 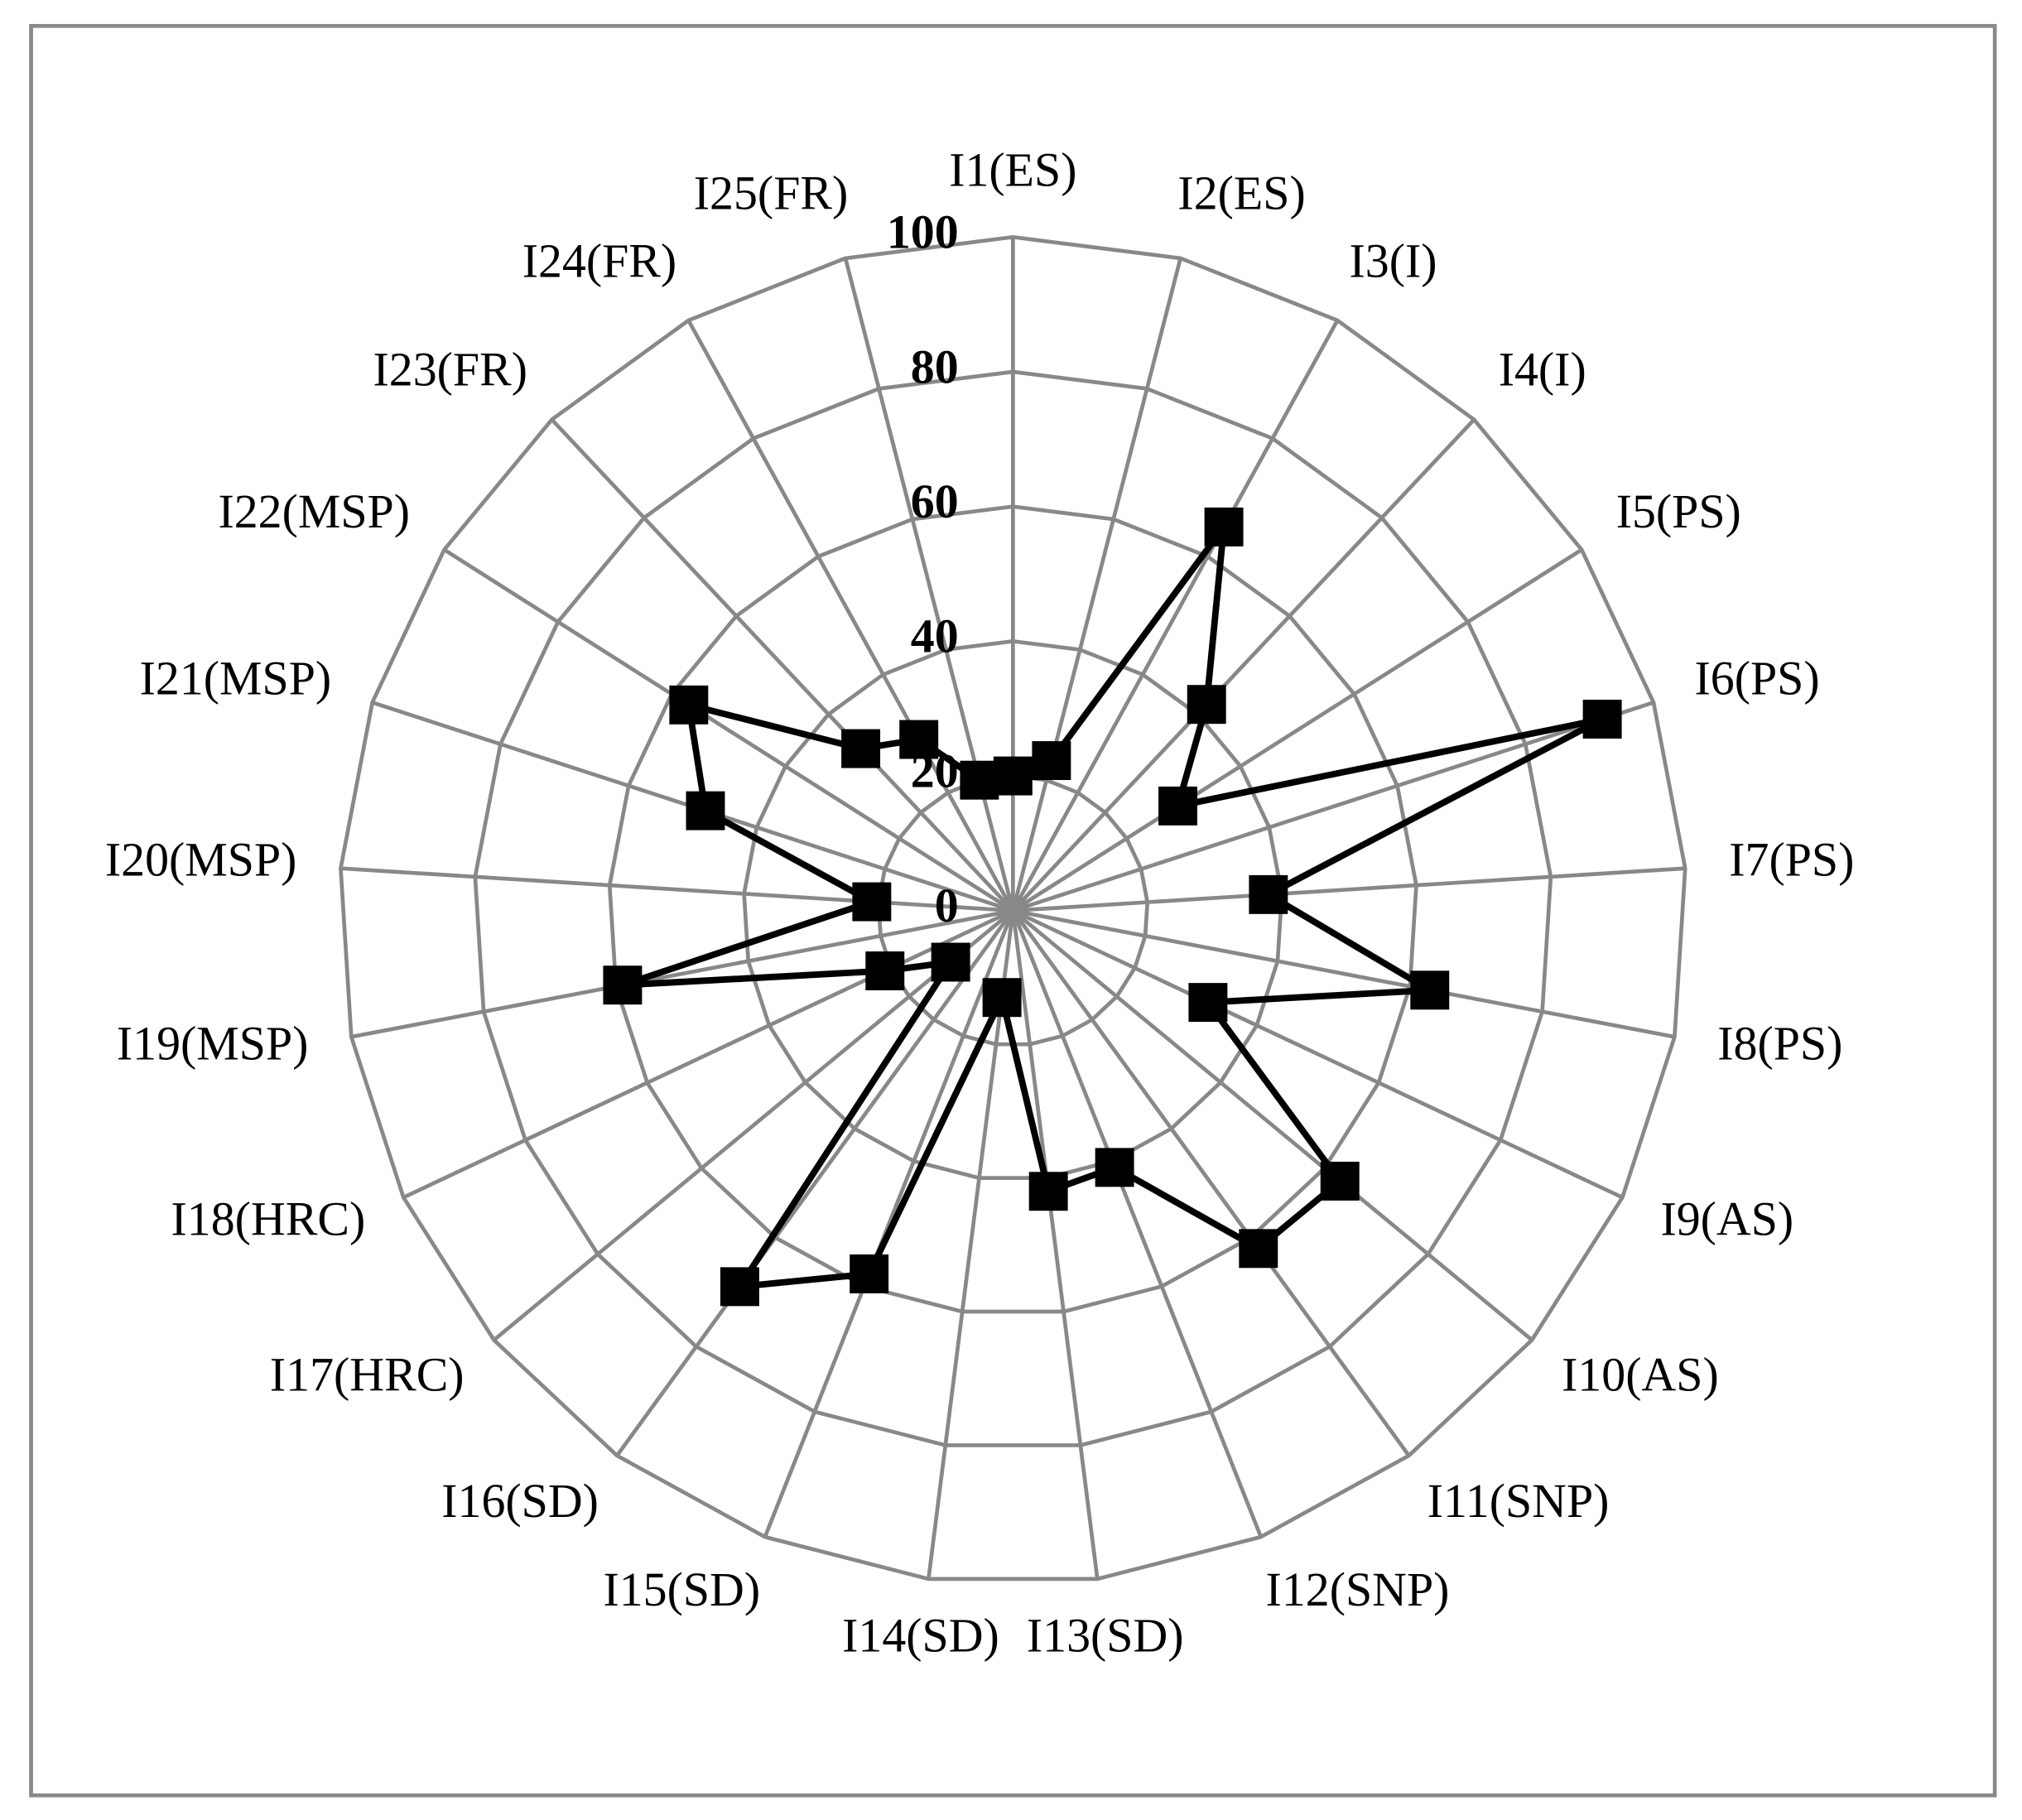 I want to click on y-tick-label: 60, so click(x=935, y=501).